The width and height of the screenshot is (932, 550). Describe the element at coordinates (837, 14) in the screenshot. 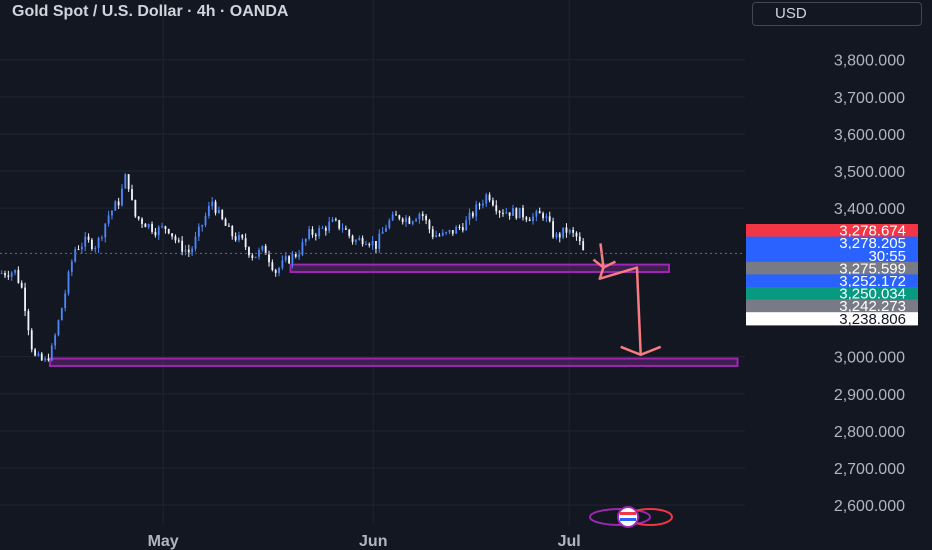

I see `currency-selector: USD` at that location.